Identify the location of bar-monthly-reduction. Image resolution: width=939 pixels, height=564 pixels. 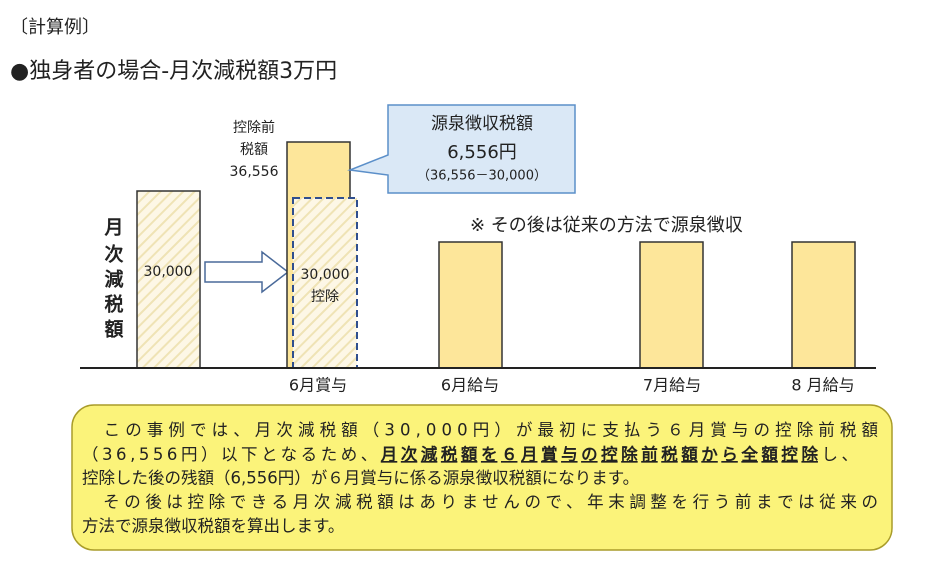
(168, 279).